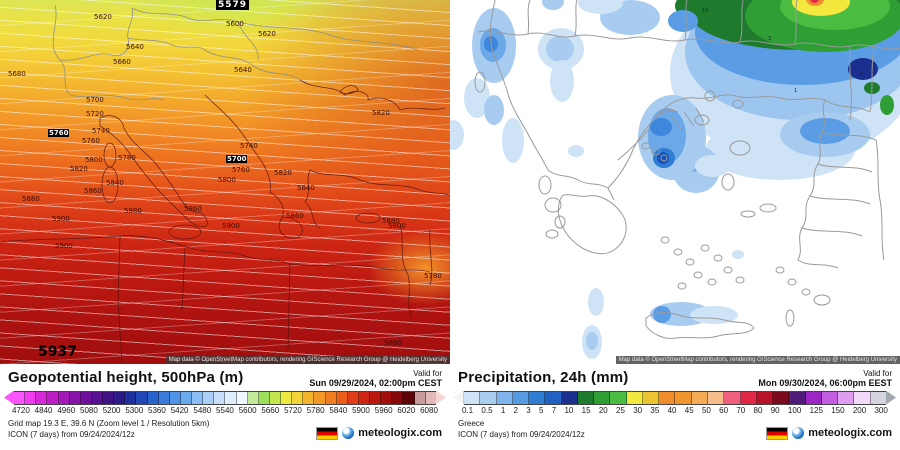 The image size is (900, 450). What do you see at coordinates (503, 410) in the screenshot?
I see `scale-tick-label: 1` at bounding box center [503, 410].